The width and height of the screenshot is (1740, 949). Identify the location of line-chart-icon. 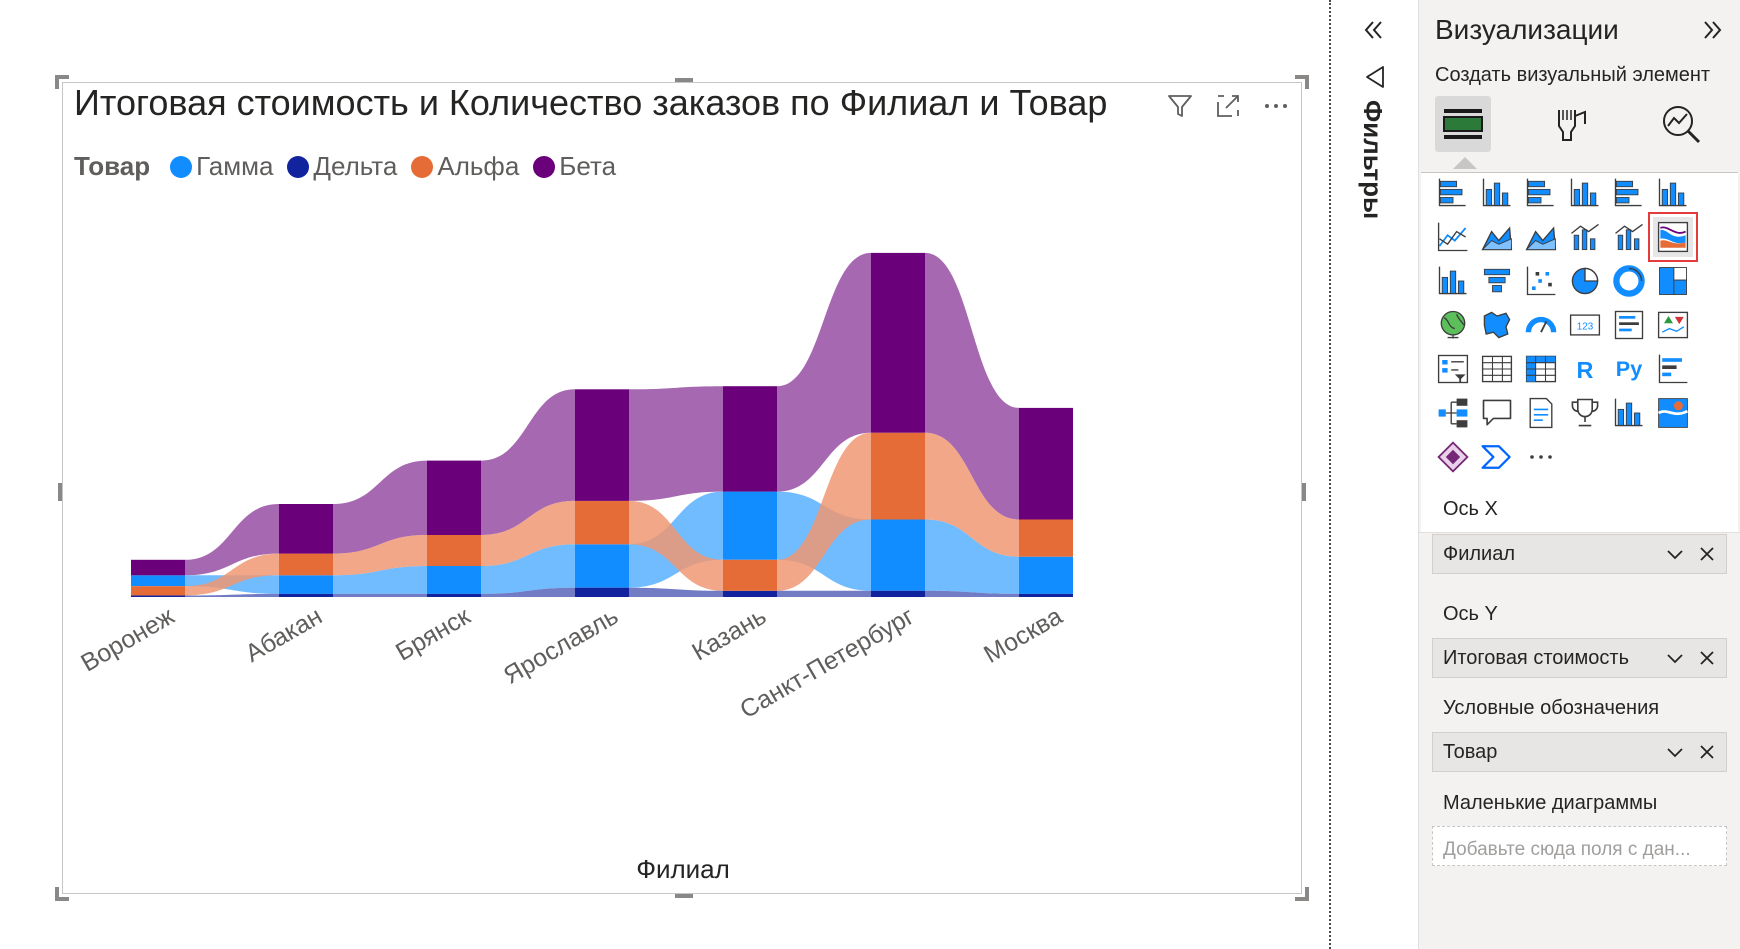
(1453, 237).